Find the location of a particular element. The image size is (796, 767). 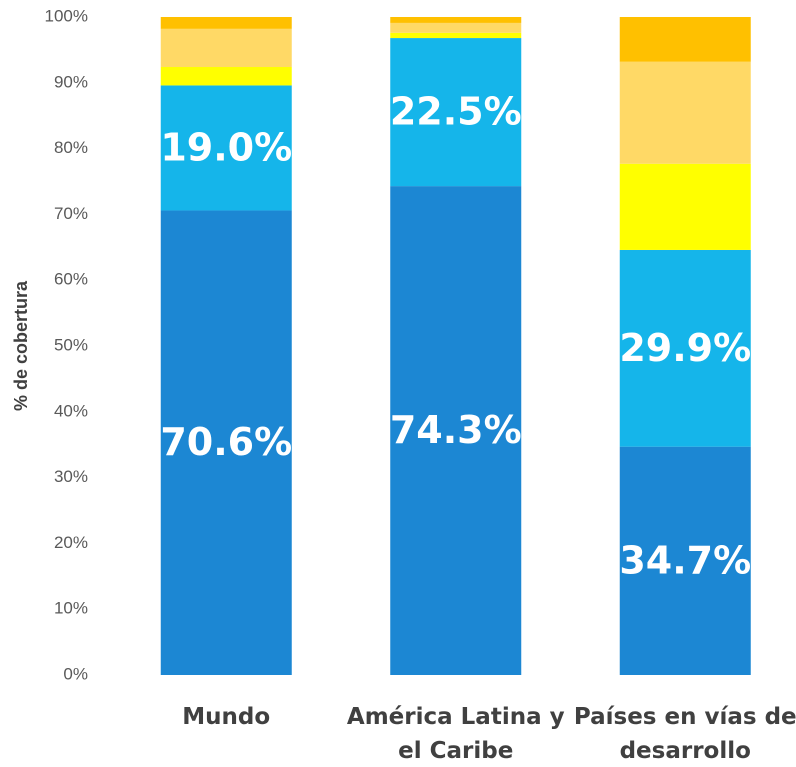

y-tick-label: 70% is located at coordinates (71, 213).